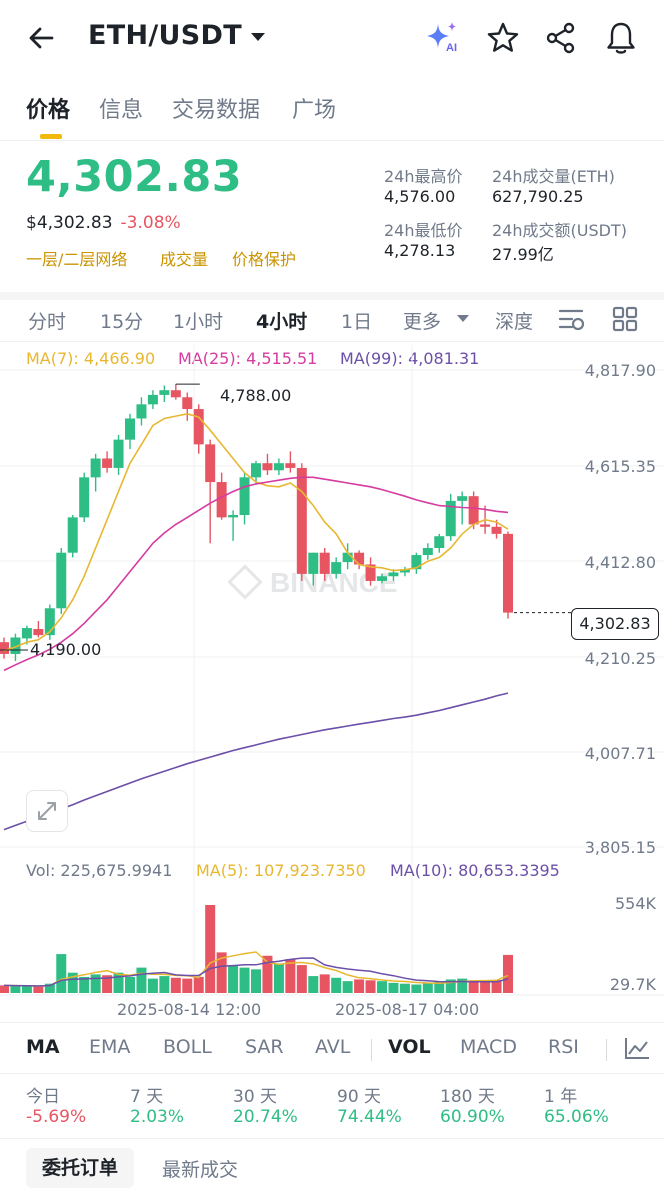 The width and height of the screenshot is (664, 1199). I want to click on layout-grid-icon, so click(625, 319).